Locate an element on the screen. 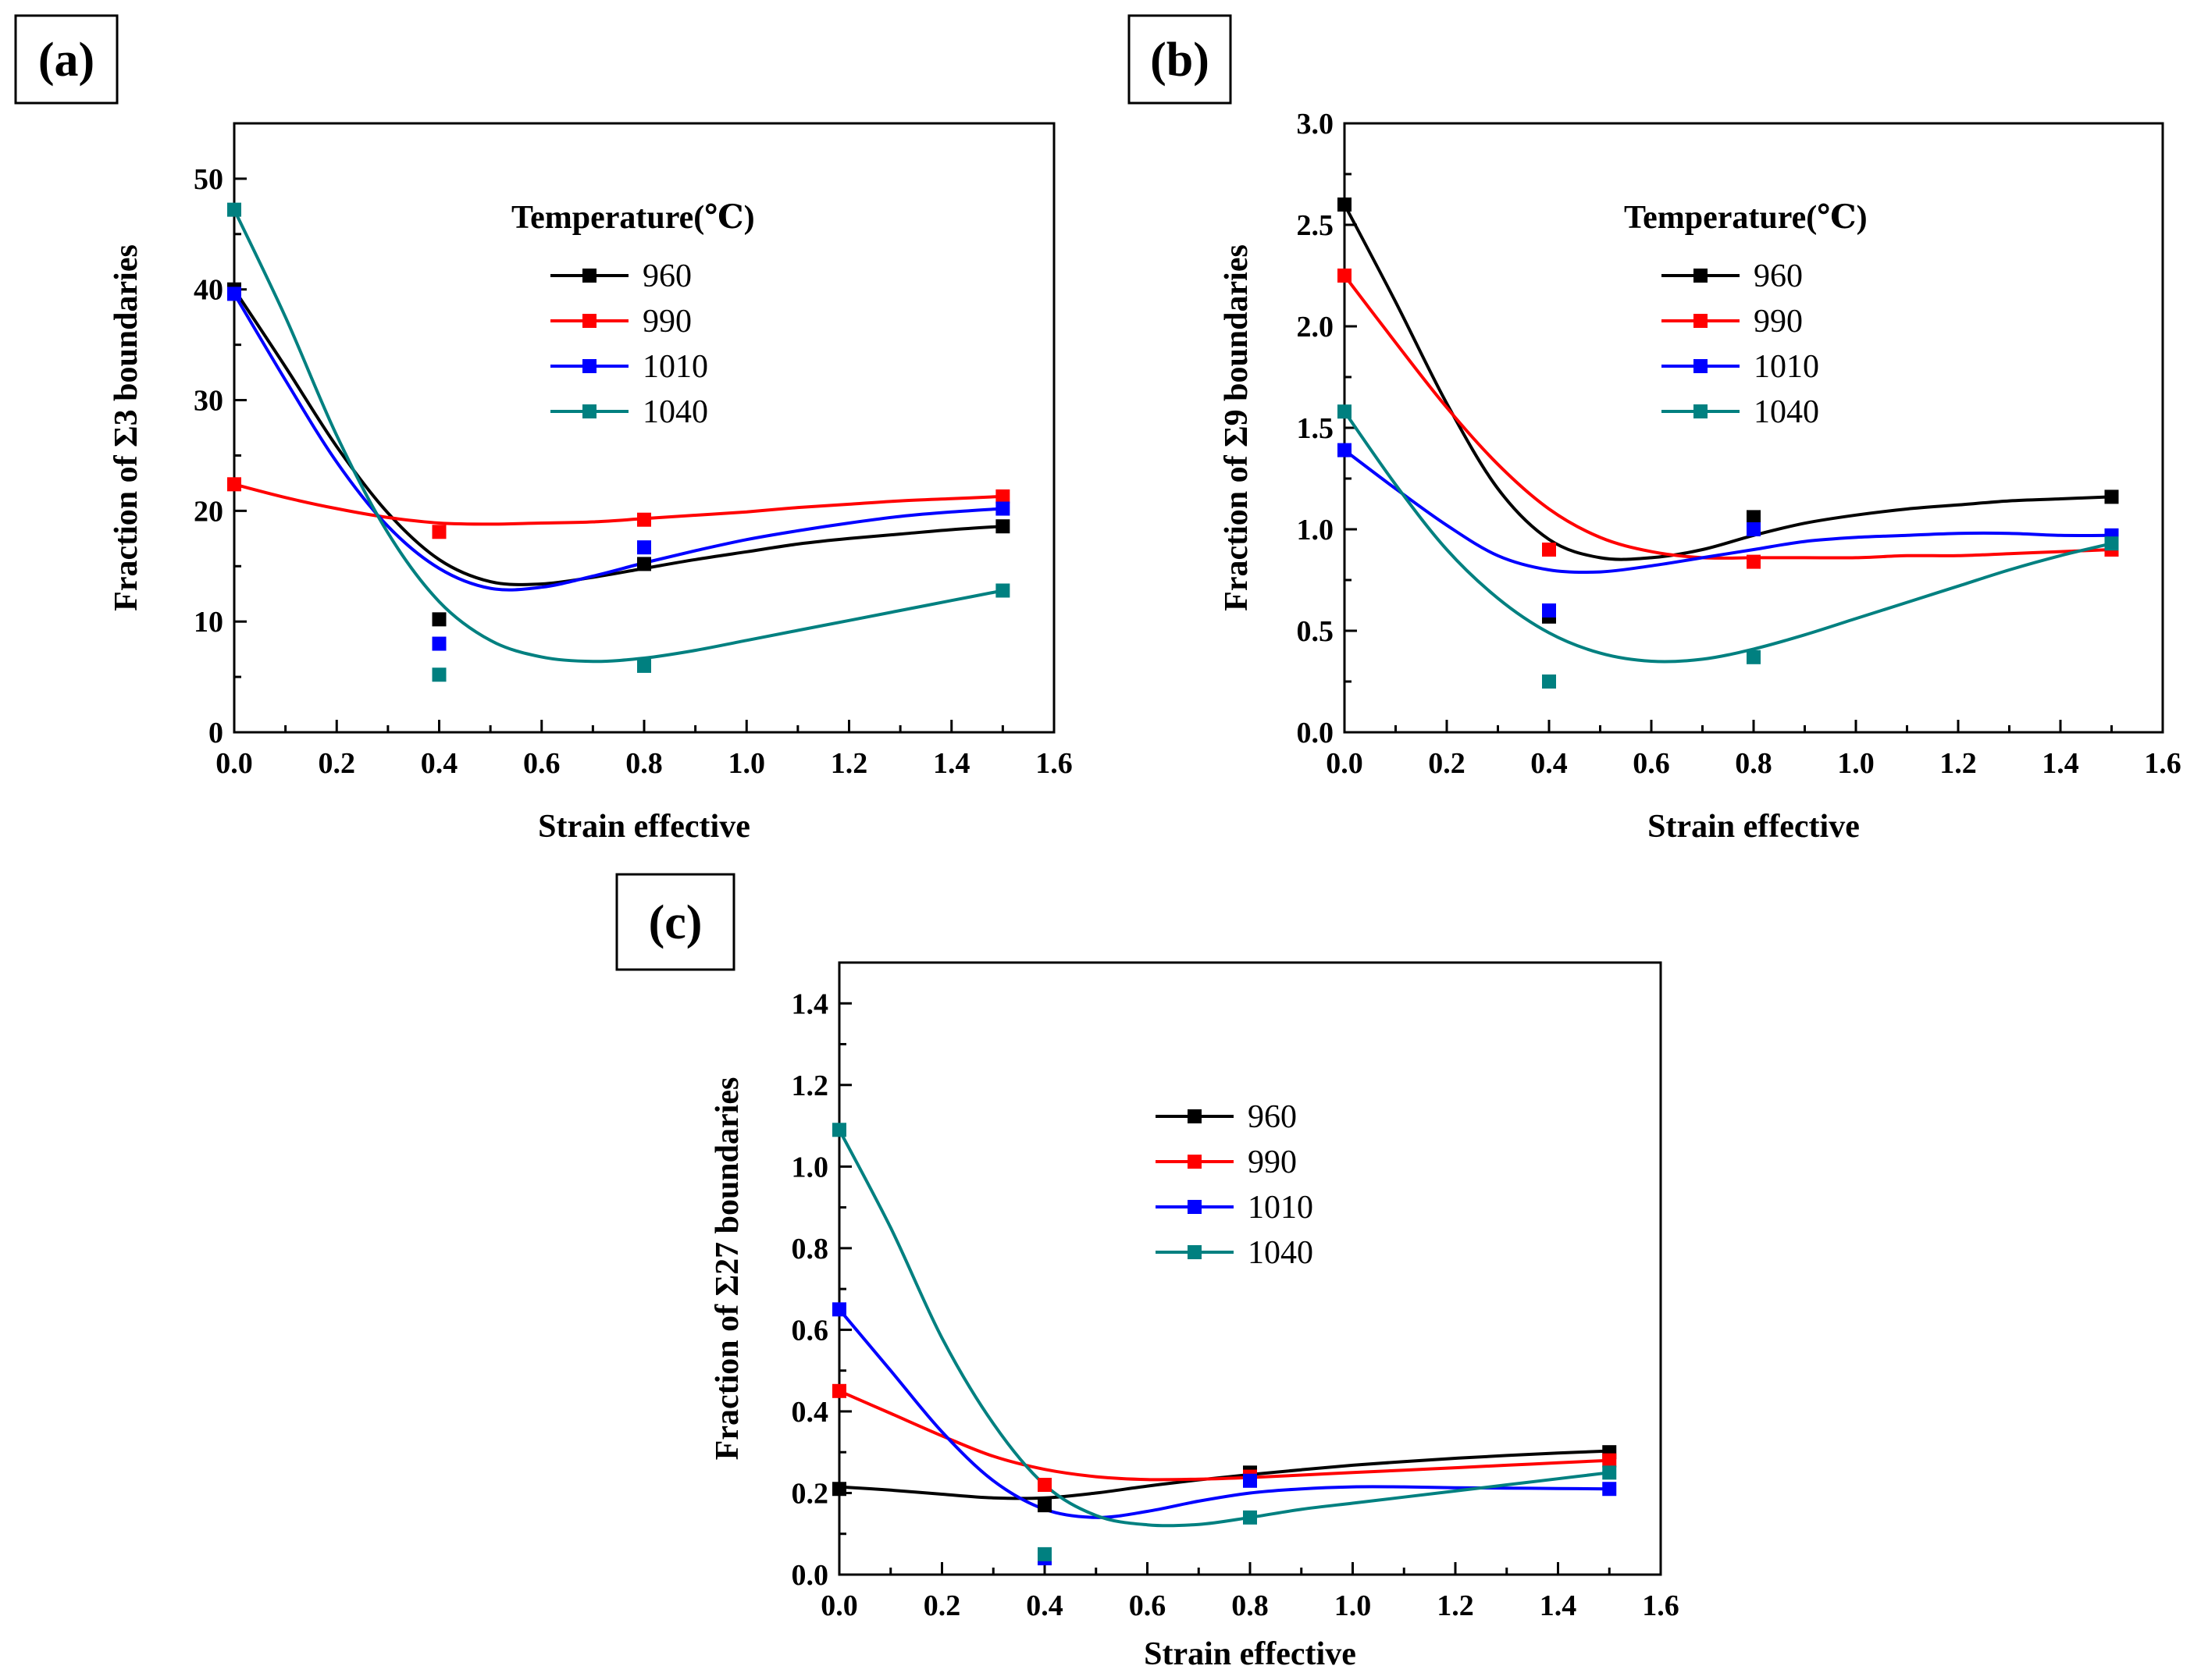 The height and width of the screenshot is (1680, 2208). panel-b-y-tick-label: 1.0 is located at coordinates (1315, 530).